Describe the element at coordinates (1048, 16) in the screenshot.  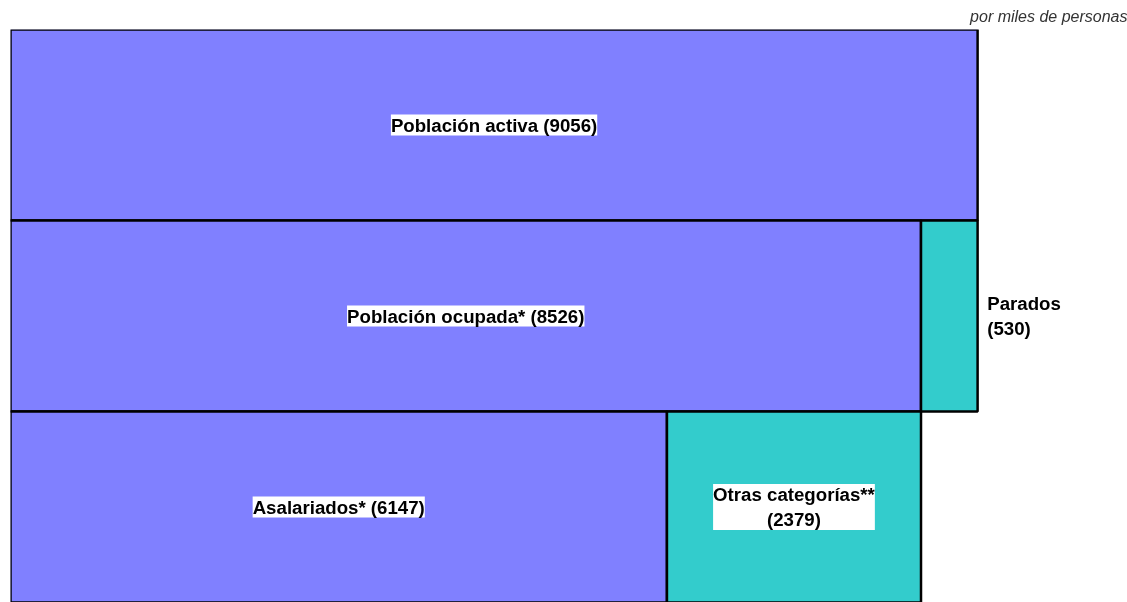
I see `text: por miles de personas` at that location.